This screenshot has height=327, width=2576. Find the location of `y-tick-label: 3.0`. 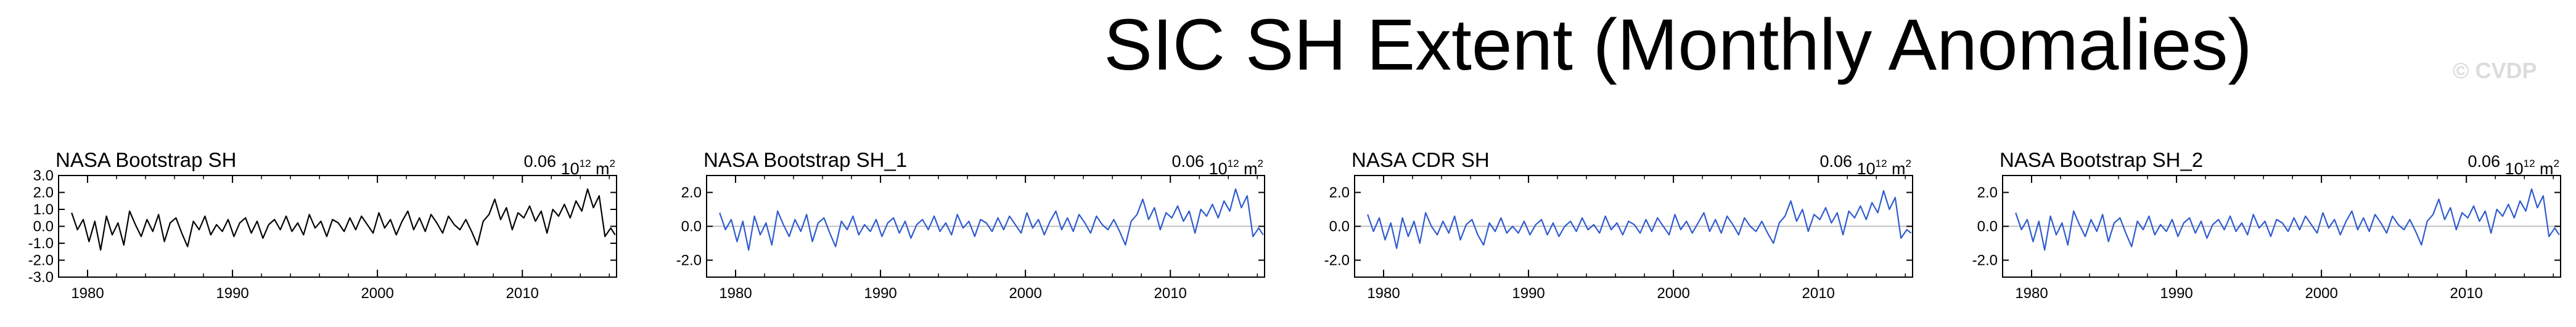

y-tick-label: 3.0 is located at coordinates (43, 176).